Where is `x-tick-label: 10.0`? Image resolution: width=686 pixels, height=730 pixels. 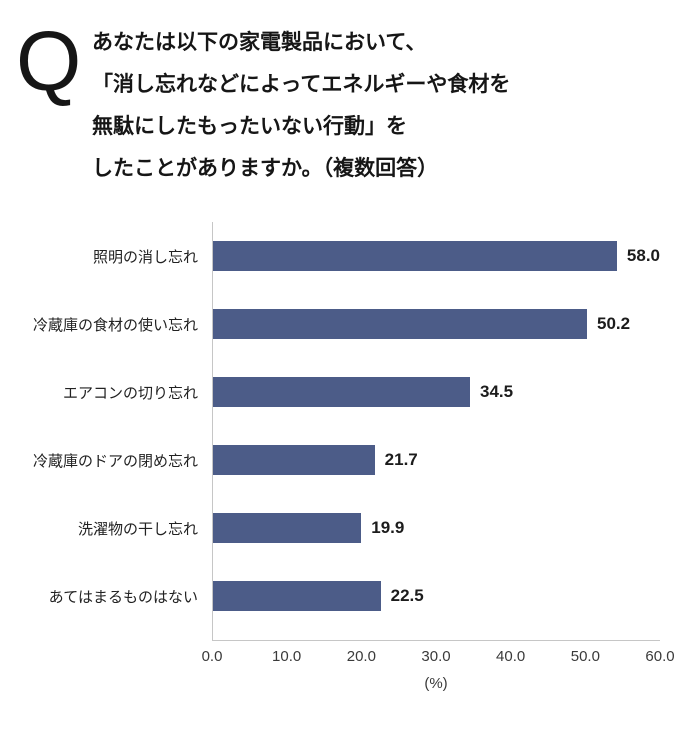
x-tick-label: 10.0 is located at coordinates (287, 656).